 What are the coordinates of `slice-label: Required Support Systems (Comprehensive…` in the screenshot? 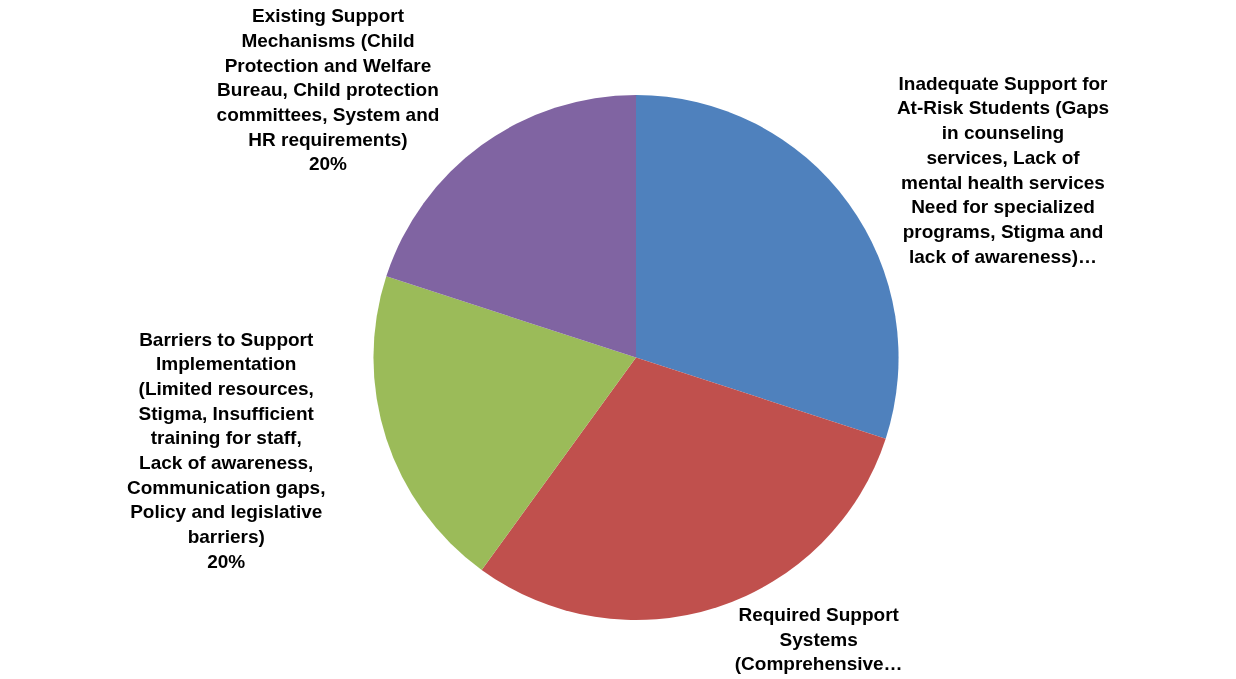 It's located at (818, 639).